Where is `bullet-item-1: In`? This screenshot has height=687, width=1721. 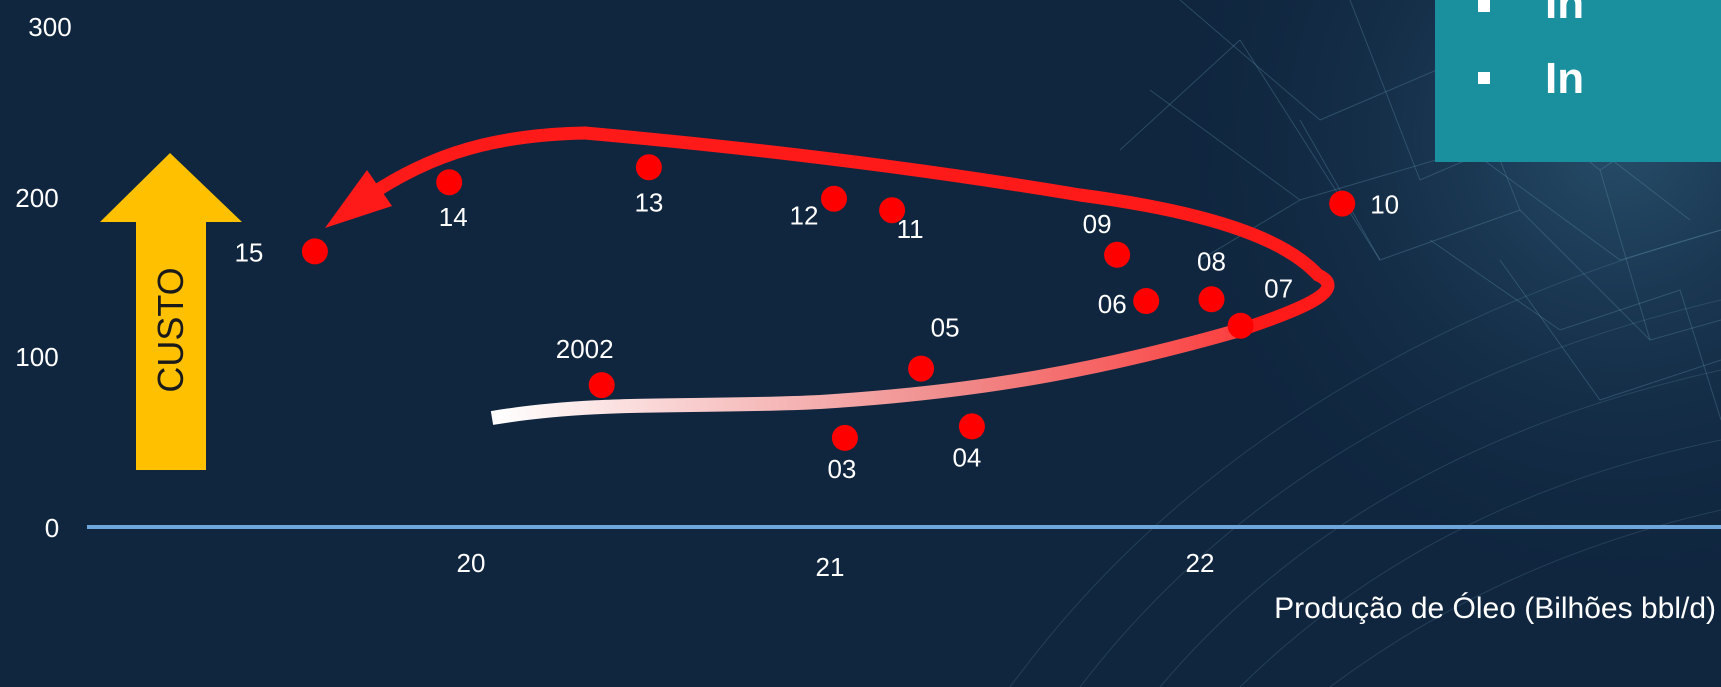 bullet-item-1: In is located at coordinates (1564, 14).